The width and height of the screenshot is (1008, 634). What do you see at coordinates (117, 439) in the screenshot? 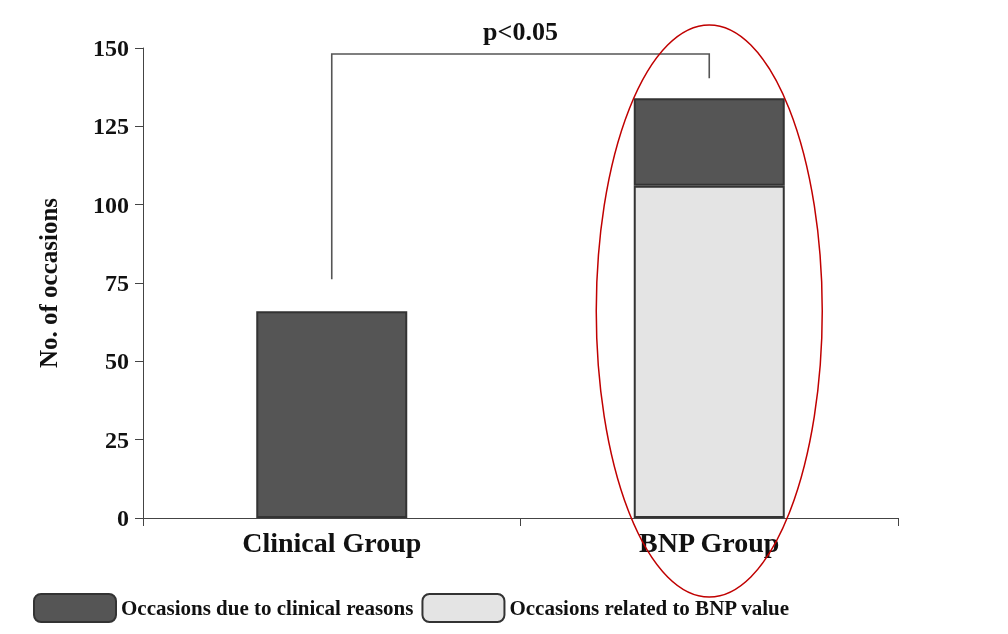
I see `y-tick-label: 25` at bounding box center [117, 439].